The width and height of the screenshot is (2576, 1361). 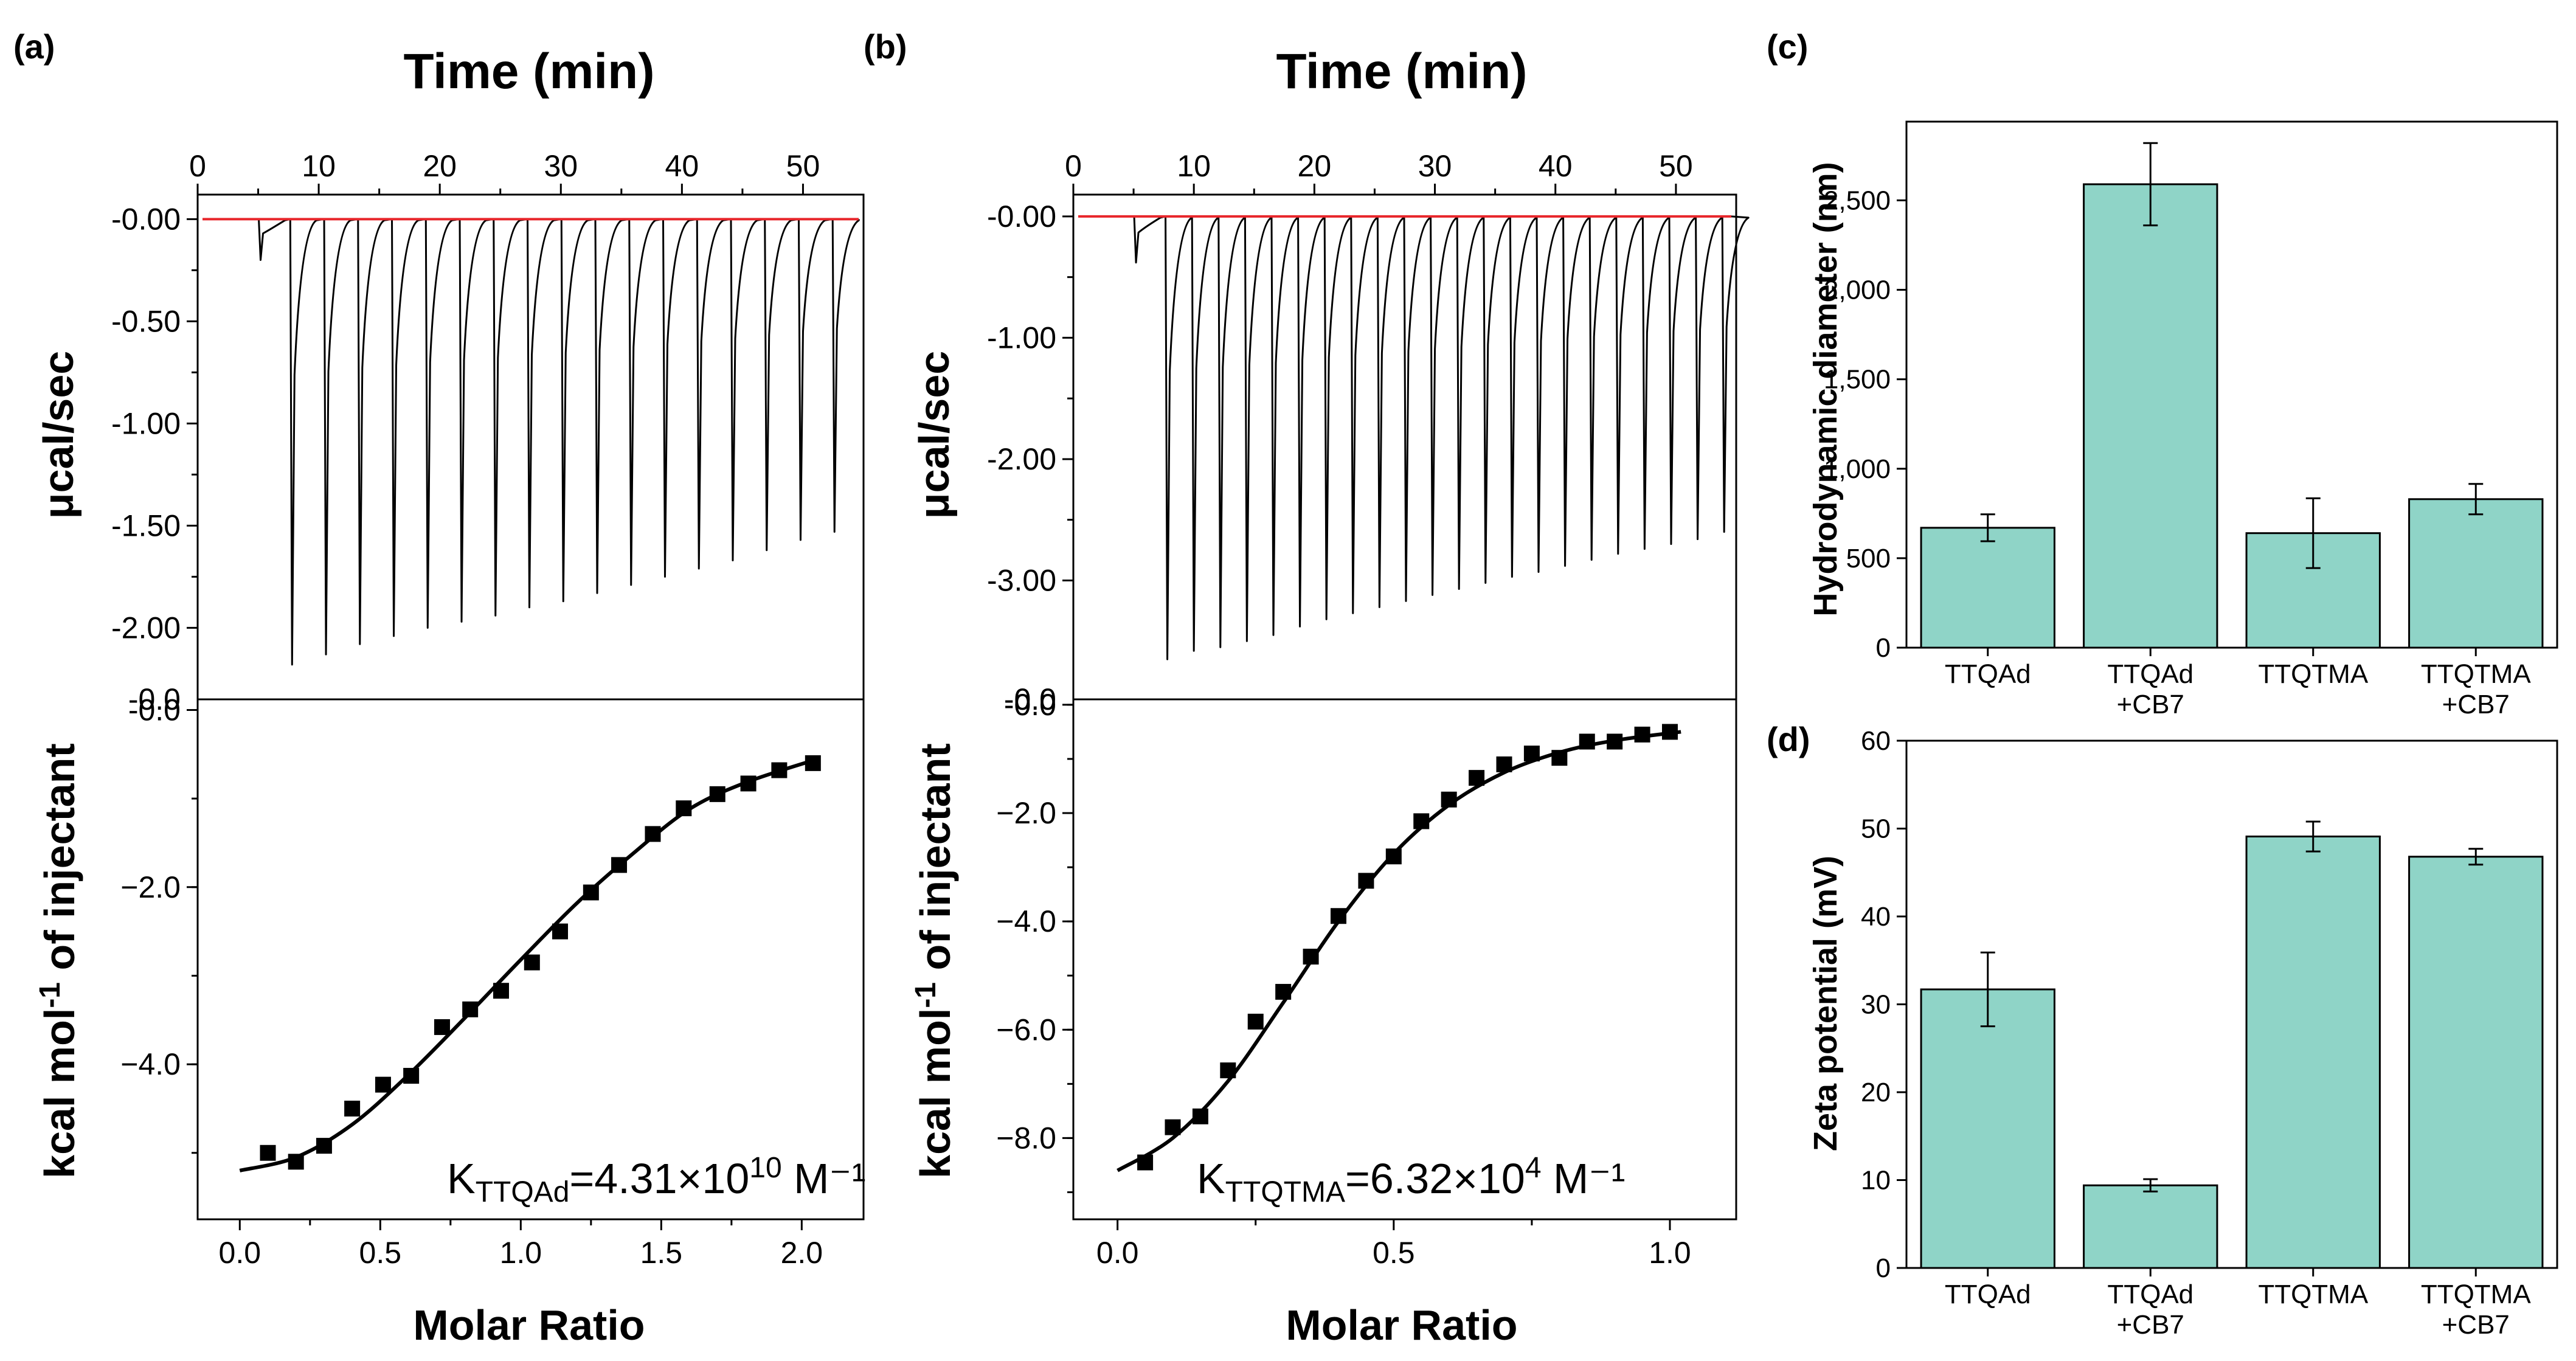 What do you see at coordinates (1401, 71) in the screenshot?
I see `panel-b-time-axis-title: Time (min)` at bounding box center [1401, 71].